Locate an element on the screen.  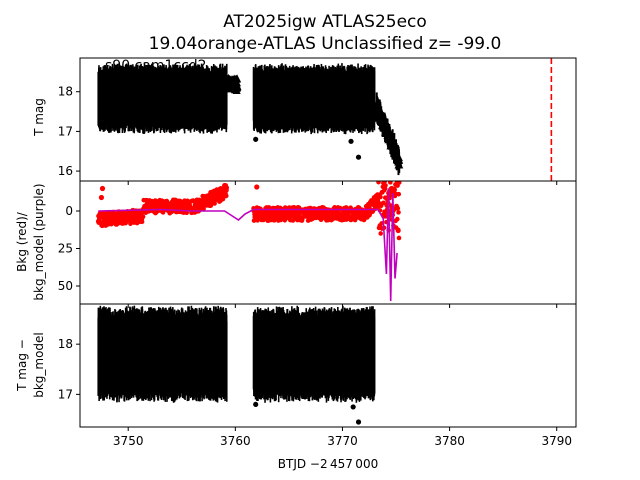
bottom-ylabel-line1: T mag − is located at coordinates (22, 365).